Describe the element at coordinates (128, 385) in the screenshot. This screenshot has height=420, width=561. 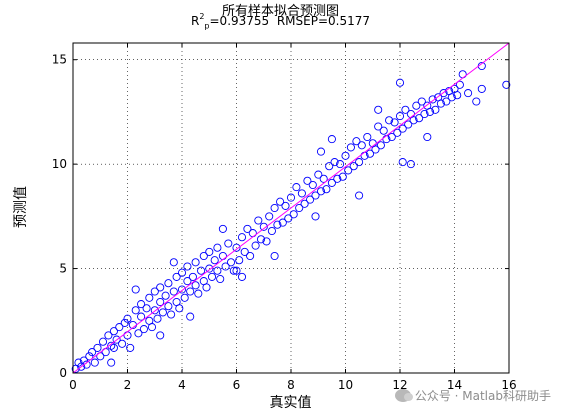
I see `x-tick-label: 2` at that location.